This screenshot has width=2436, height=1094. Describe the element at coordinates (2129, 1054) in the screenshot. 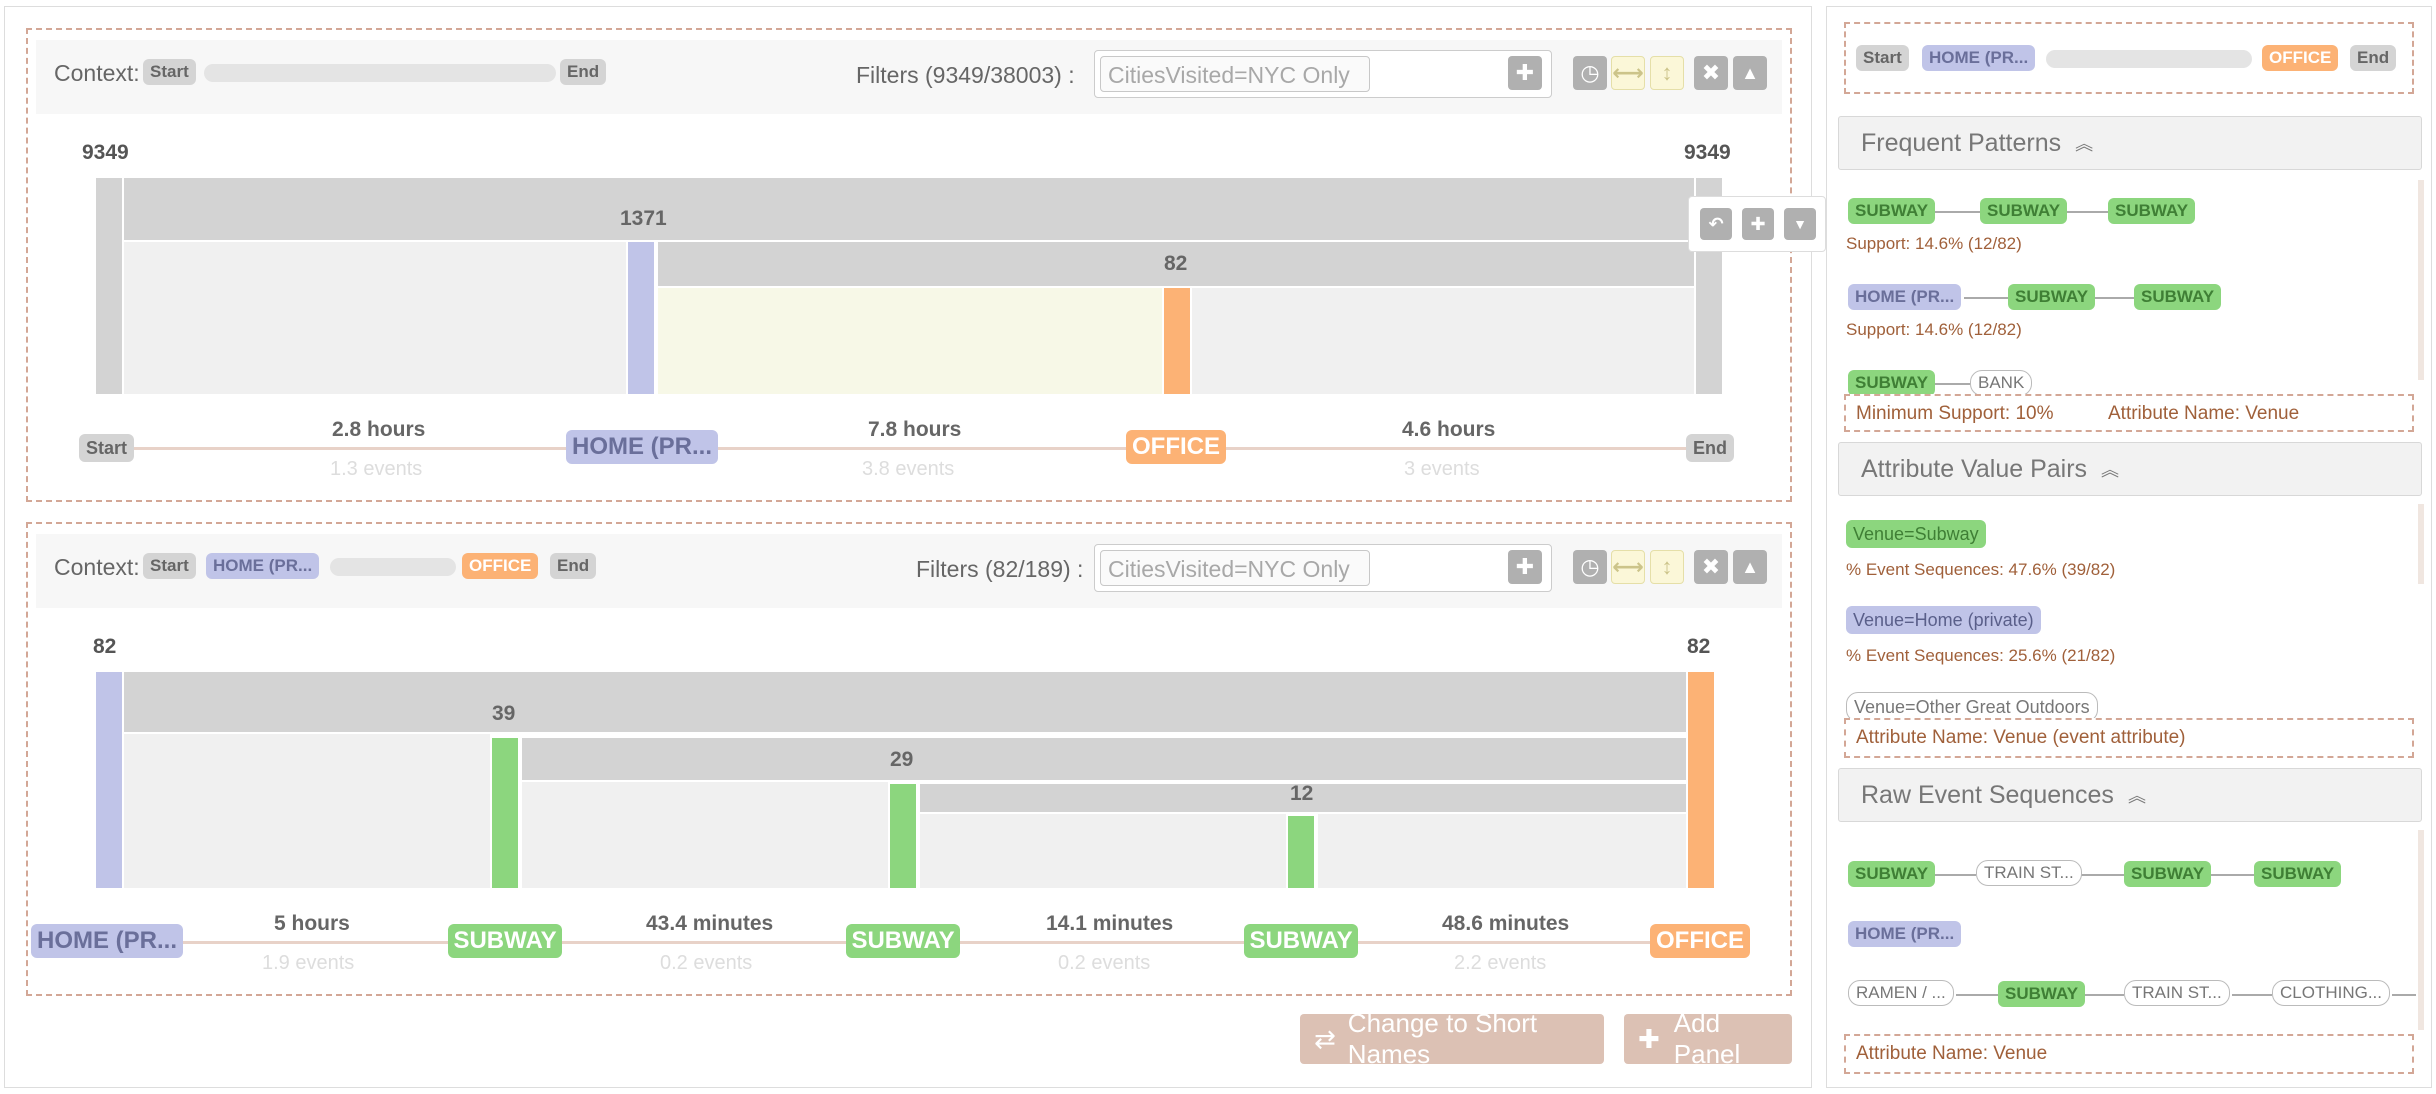

I see `raw-sequences-settings` at that location.